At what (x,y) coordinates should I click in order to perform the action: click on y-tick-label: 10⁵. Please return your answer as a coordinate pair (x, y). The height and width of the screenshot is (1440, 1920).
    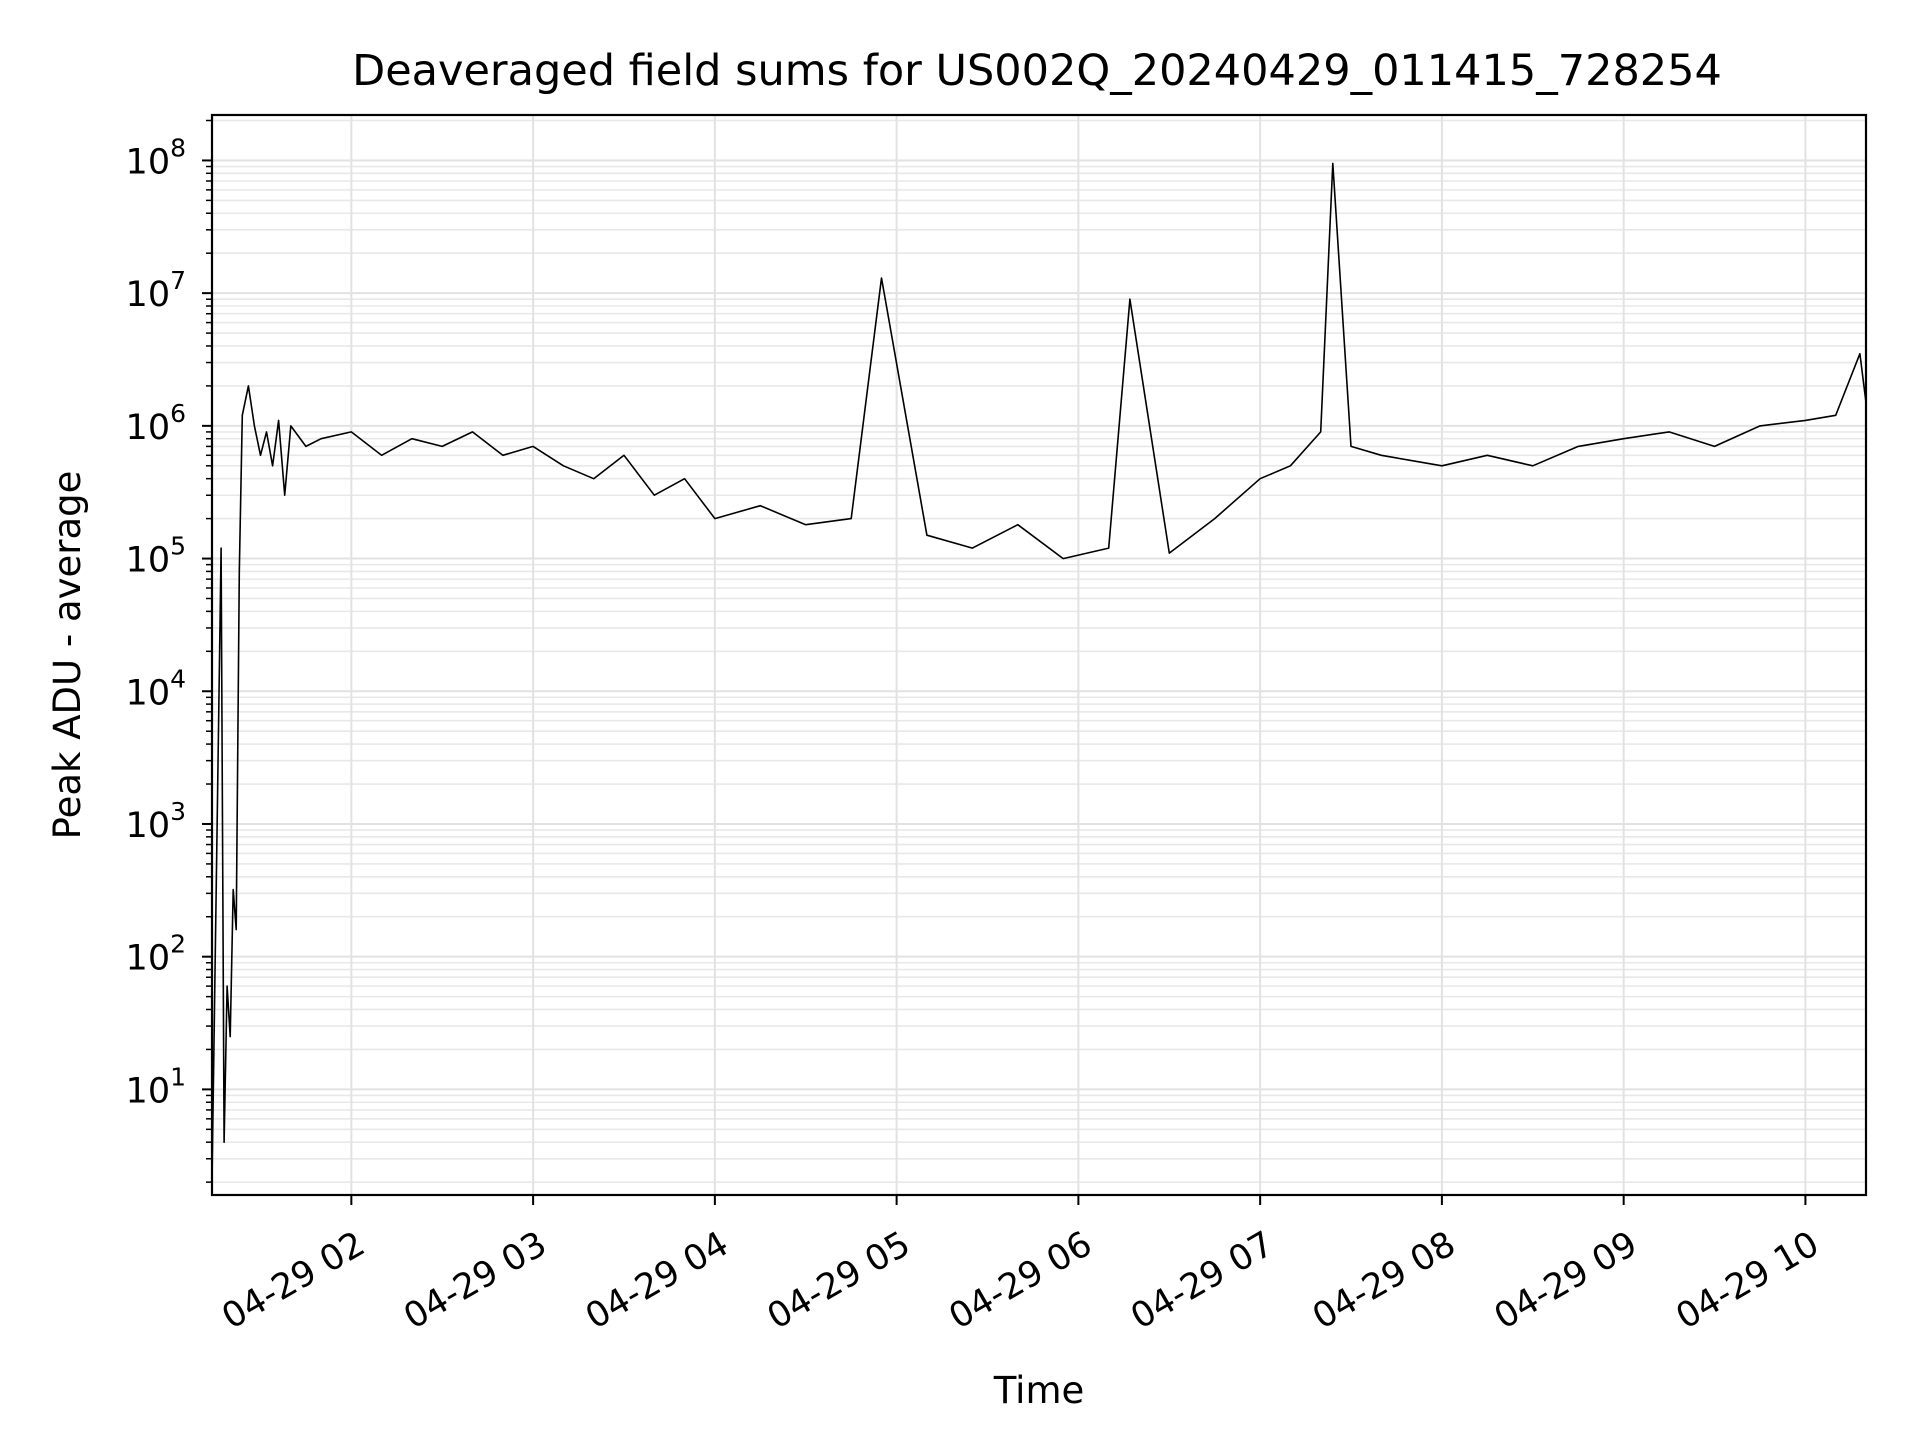
    Looking at the image, I should click on (156, 556).